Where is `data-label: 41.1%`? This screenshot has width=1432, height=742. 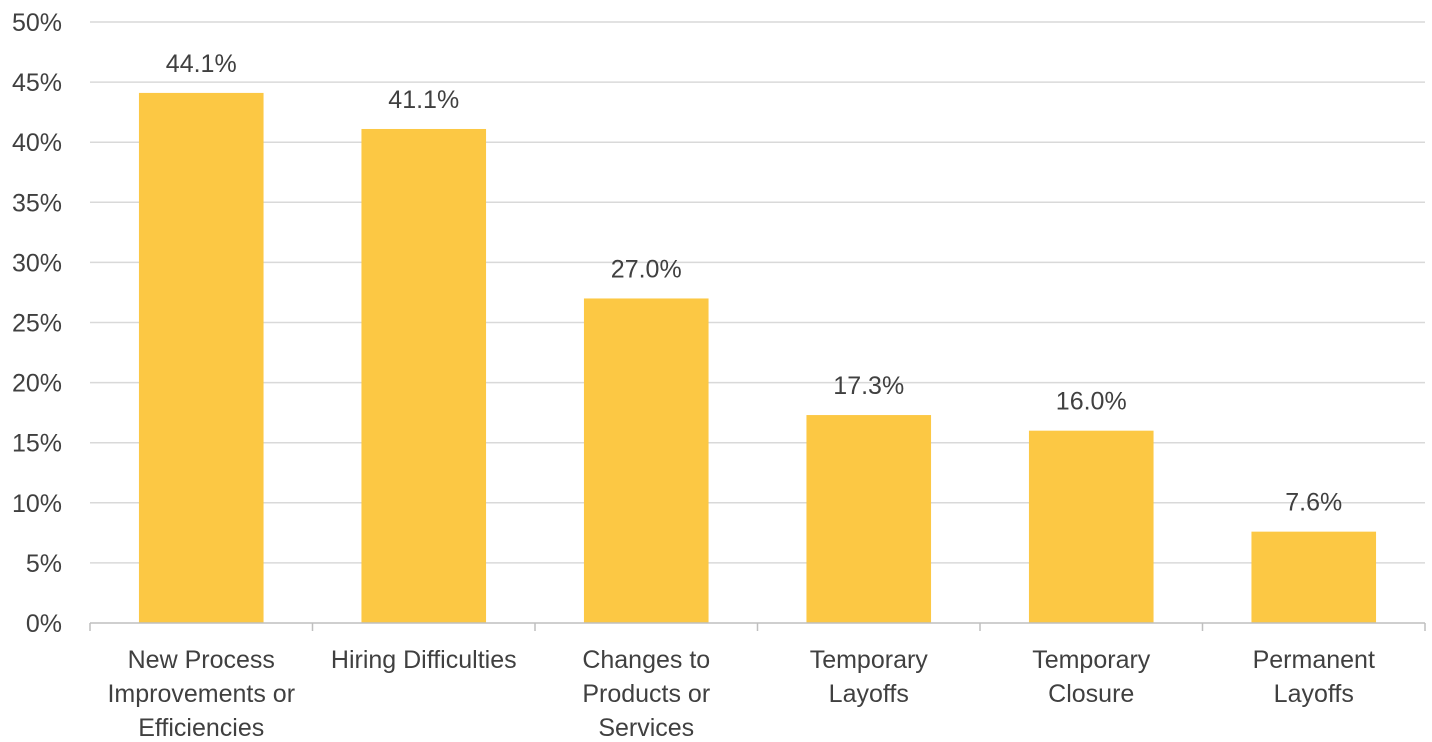 data-label: 41.1% is located at coordinates (423, 100).